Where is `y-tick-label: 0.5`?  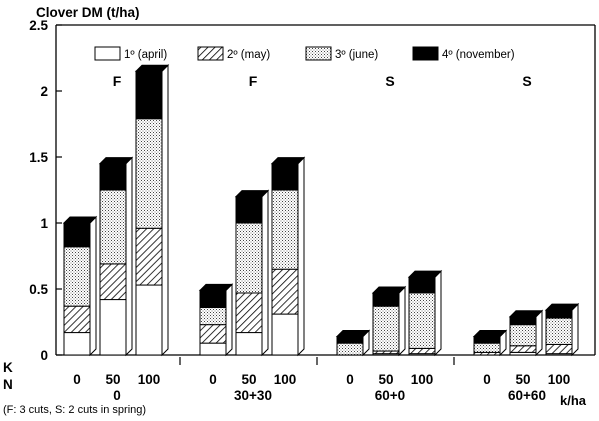
y-tick-label: 0.5 is located at coordinates (38, 289).